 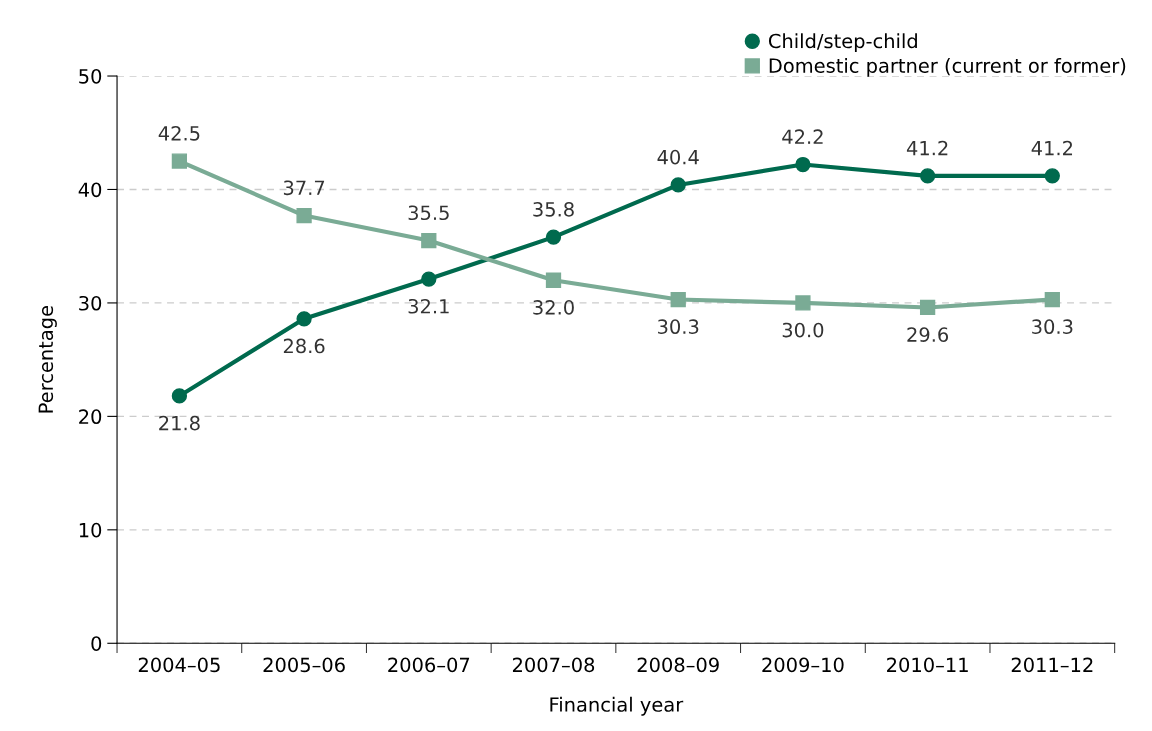 I want to click on data-label: 30.0, so click(x=803, y=330).